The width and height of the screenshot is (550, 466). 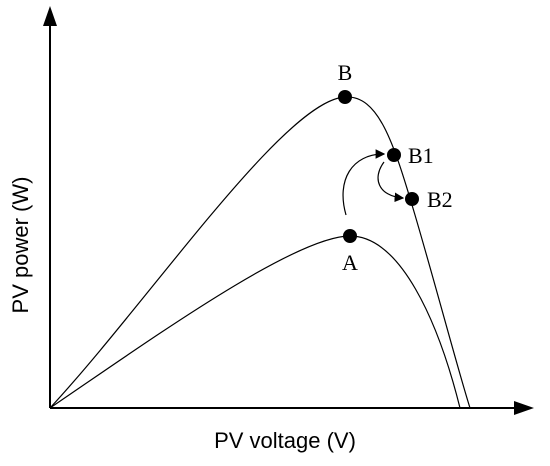 What do you see at coordinates (20, 245) in the screenshot?
I see `y-axis-label: PV power (W)` at bounding box center [20, 245].